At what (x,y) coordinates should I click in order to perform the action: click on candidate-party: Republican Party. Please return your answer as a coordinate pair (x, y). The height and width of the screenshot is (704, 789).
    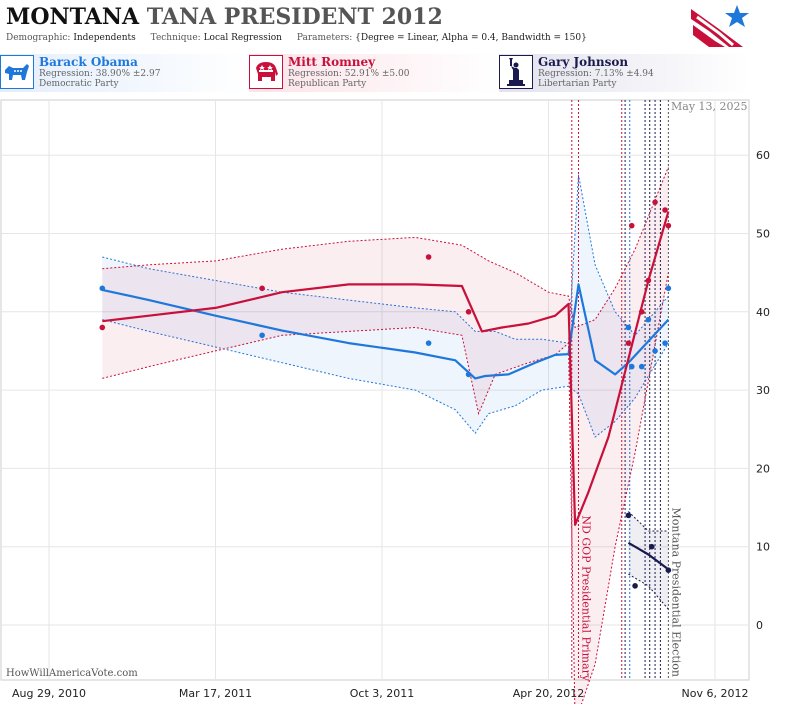
    Looking at the image, I should click on (327, 84).